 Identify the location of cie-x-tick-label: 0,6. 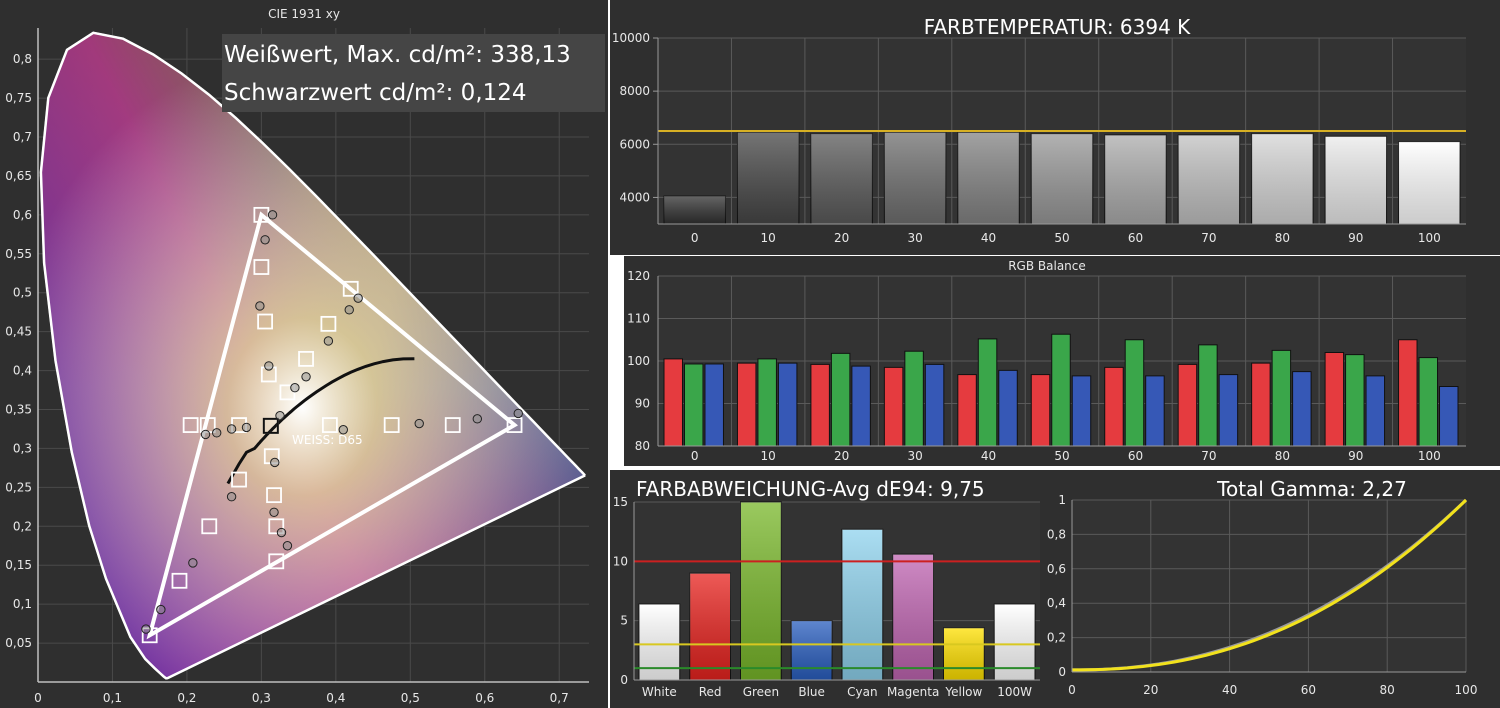
(484, 698).